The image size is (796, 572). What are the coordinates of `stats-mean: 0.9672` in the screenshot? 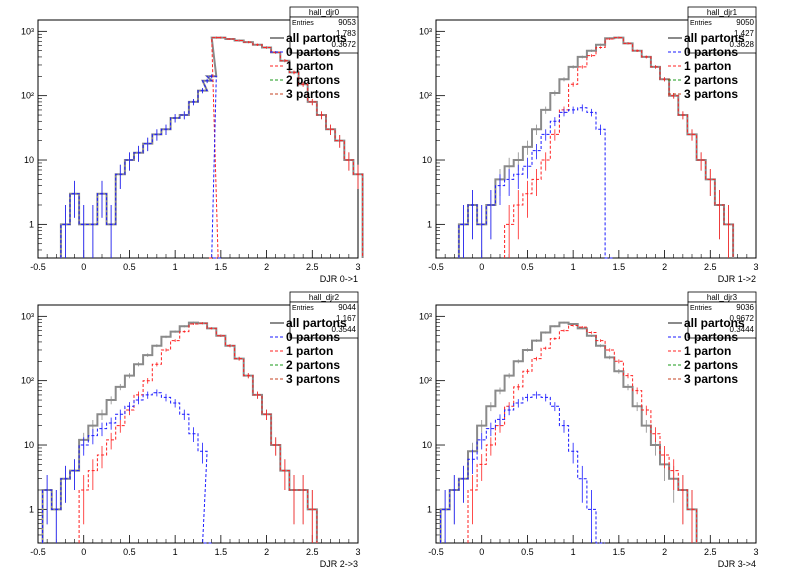 It's located at (742, 318).